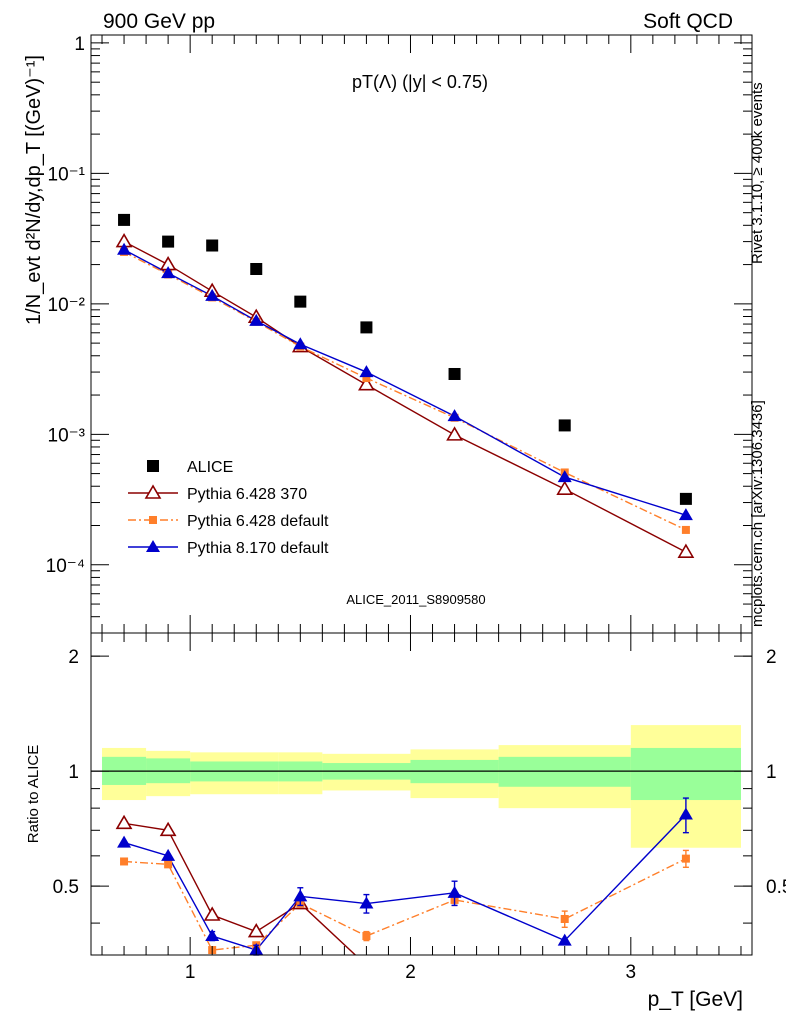 This screenshot has height=1024, width=786. Describe the element at coordinates (631, 972) in the screenshot. I see `x-tick-label: 3` at that location.